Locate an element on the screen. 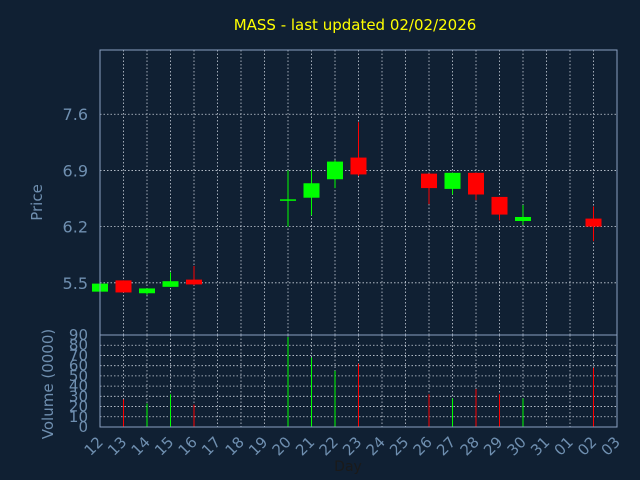 This screenshot has height=480, width=640. x-tick-label: 20 is located at coordinates (282, 446).